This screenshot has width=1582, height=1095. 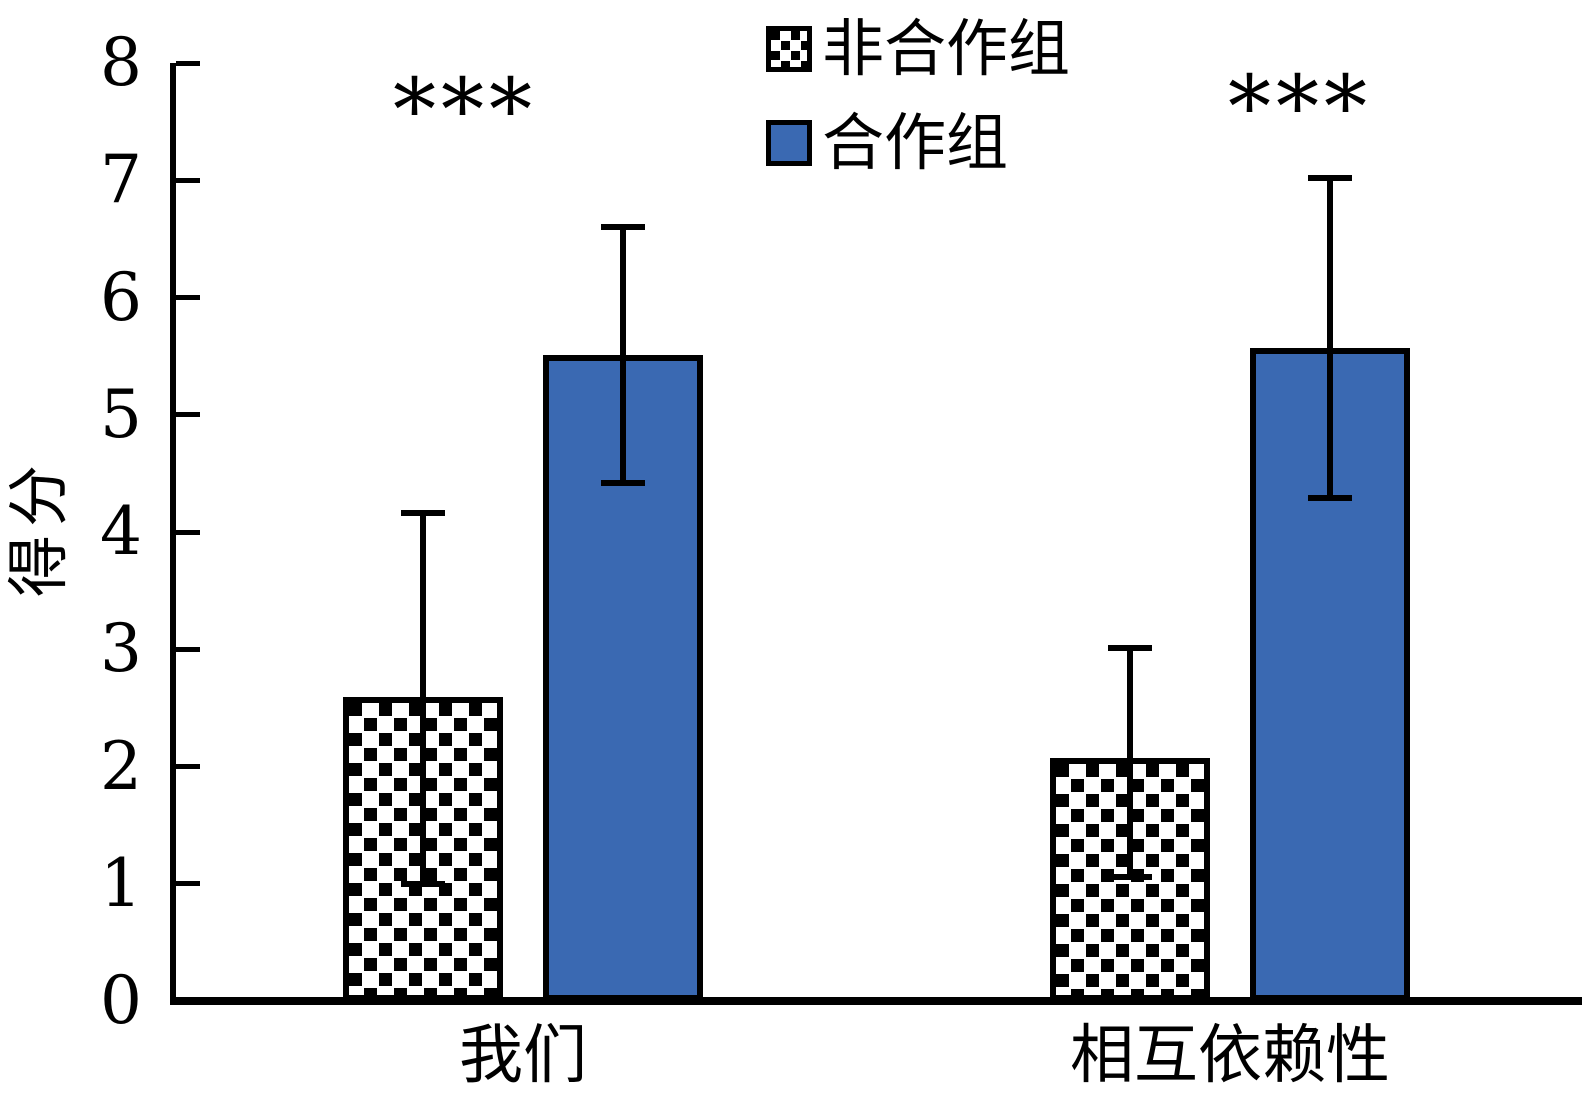 I want to click on legend-swatch-hatched, so click(x=789, y=49).